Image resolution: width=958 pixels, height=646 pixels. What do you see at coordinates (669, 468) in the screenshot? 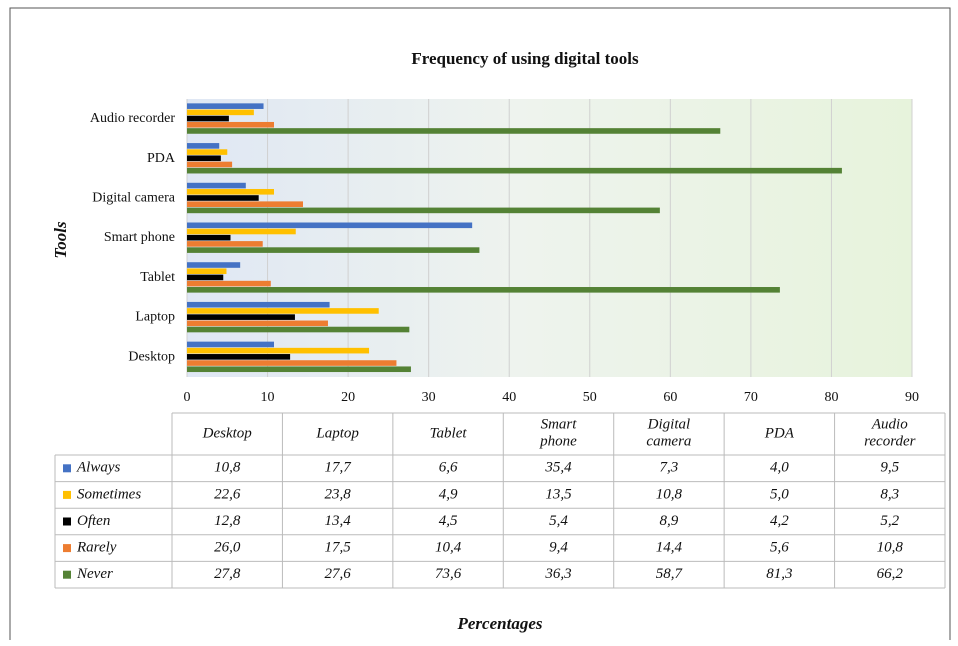
I see `table-cell: 7,3` at bounding box center [669, 468].